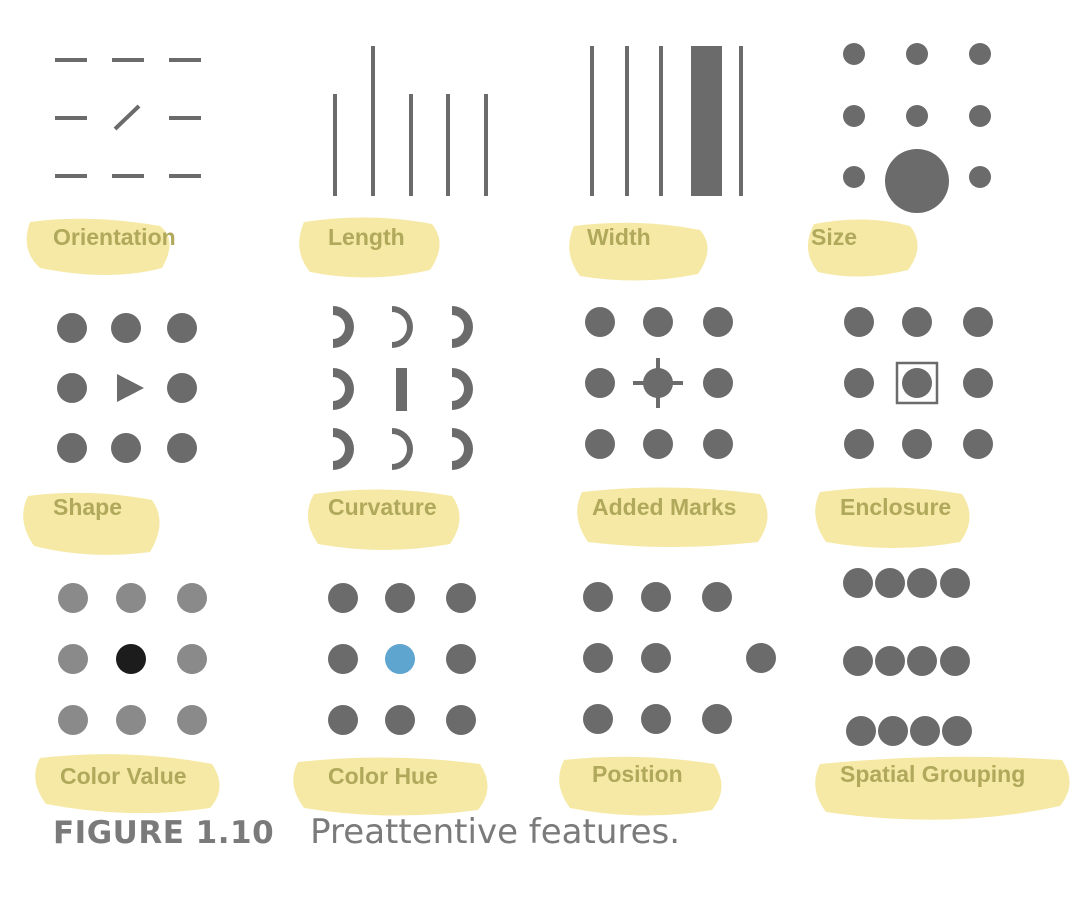 This screenshot has width=1089, height=902. I want to click on position-label: Position, so click(640, 786).